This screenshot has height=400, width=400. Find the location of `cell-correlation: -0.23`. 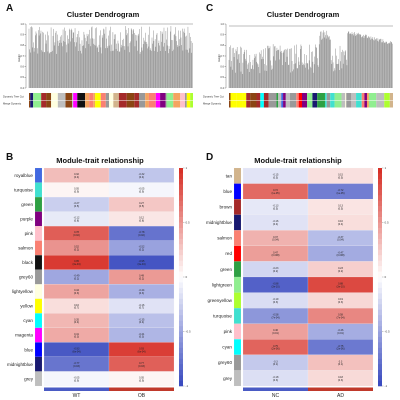

cell-correlation: -0.23 is located at coordinates (276, 268).